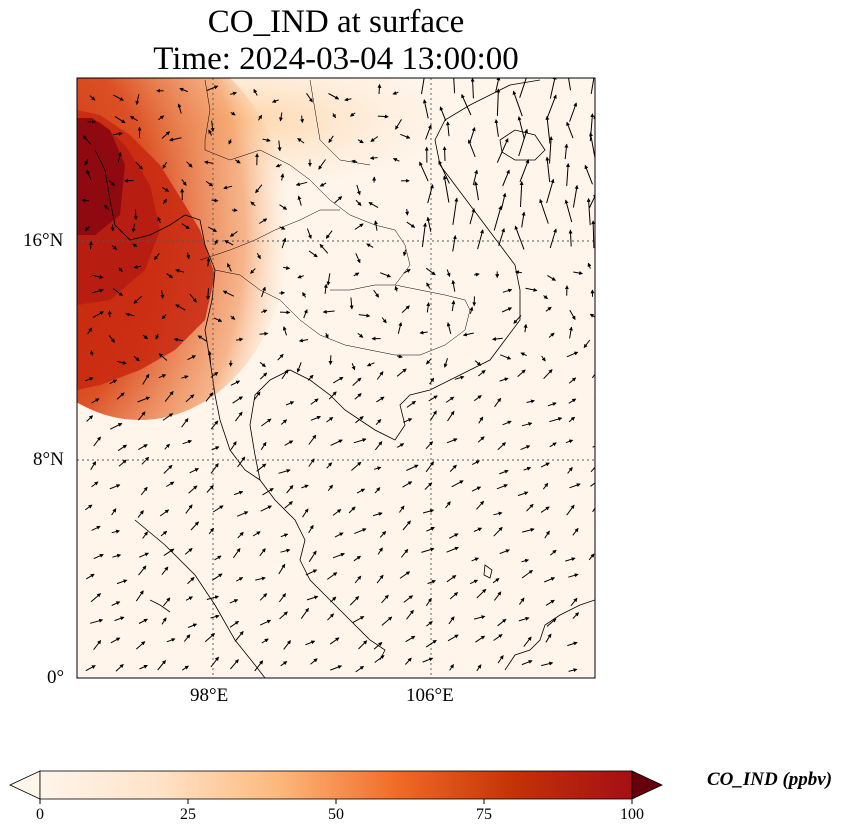  What do you see at coordinates (632, 814) in the screenshot?
I see `colorbar-tick-label: 100` at bounding box center [632, 814].